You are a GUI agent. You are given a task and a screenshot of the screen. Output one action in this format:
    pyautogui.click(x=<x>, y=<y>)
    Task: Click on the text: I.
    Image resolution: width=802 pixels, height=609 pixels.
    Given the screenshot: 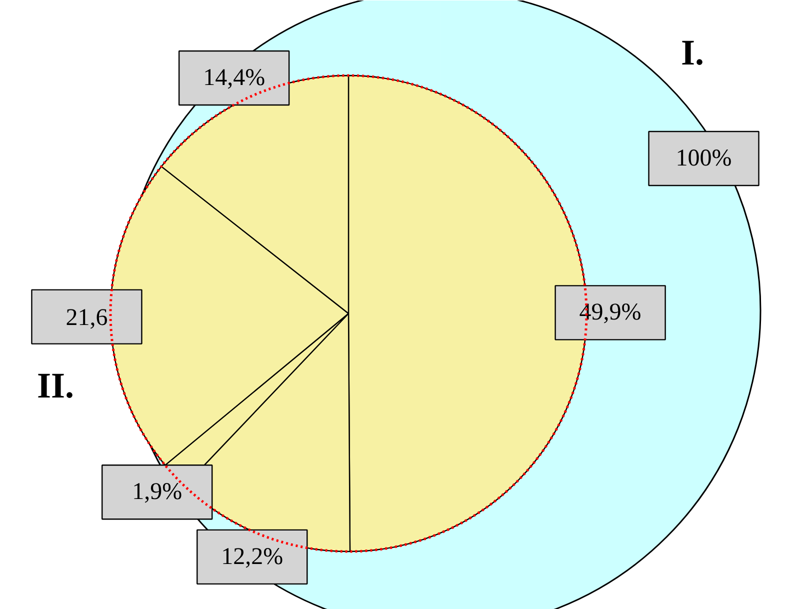 What is the action you would take?
    pyautogui.click(x=692, y=52)
    